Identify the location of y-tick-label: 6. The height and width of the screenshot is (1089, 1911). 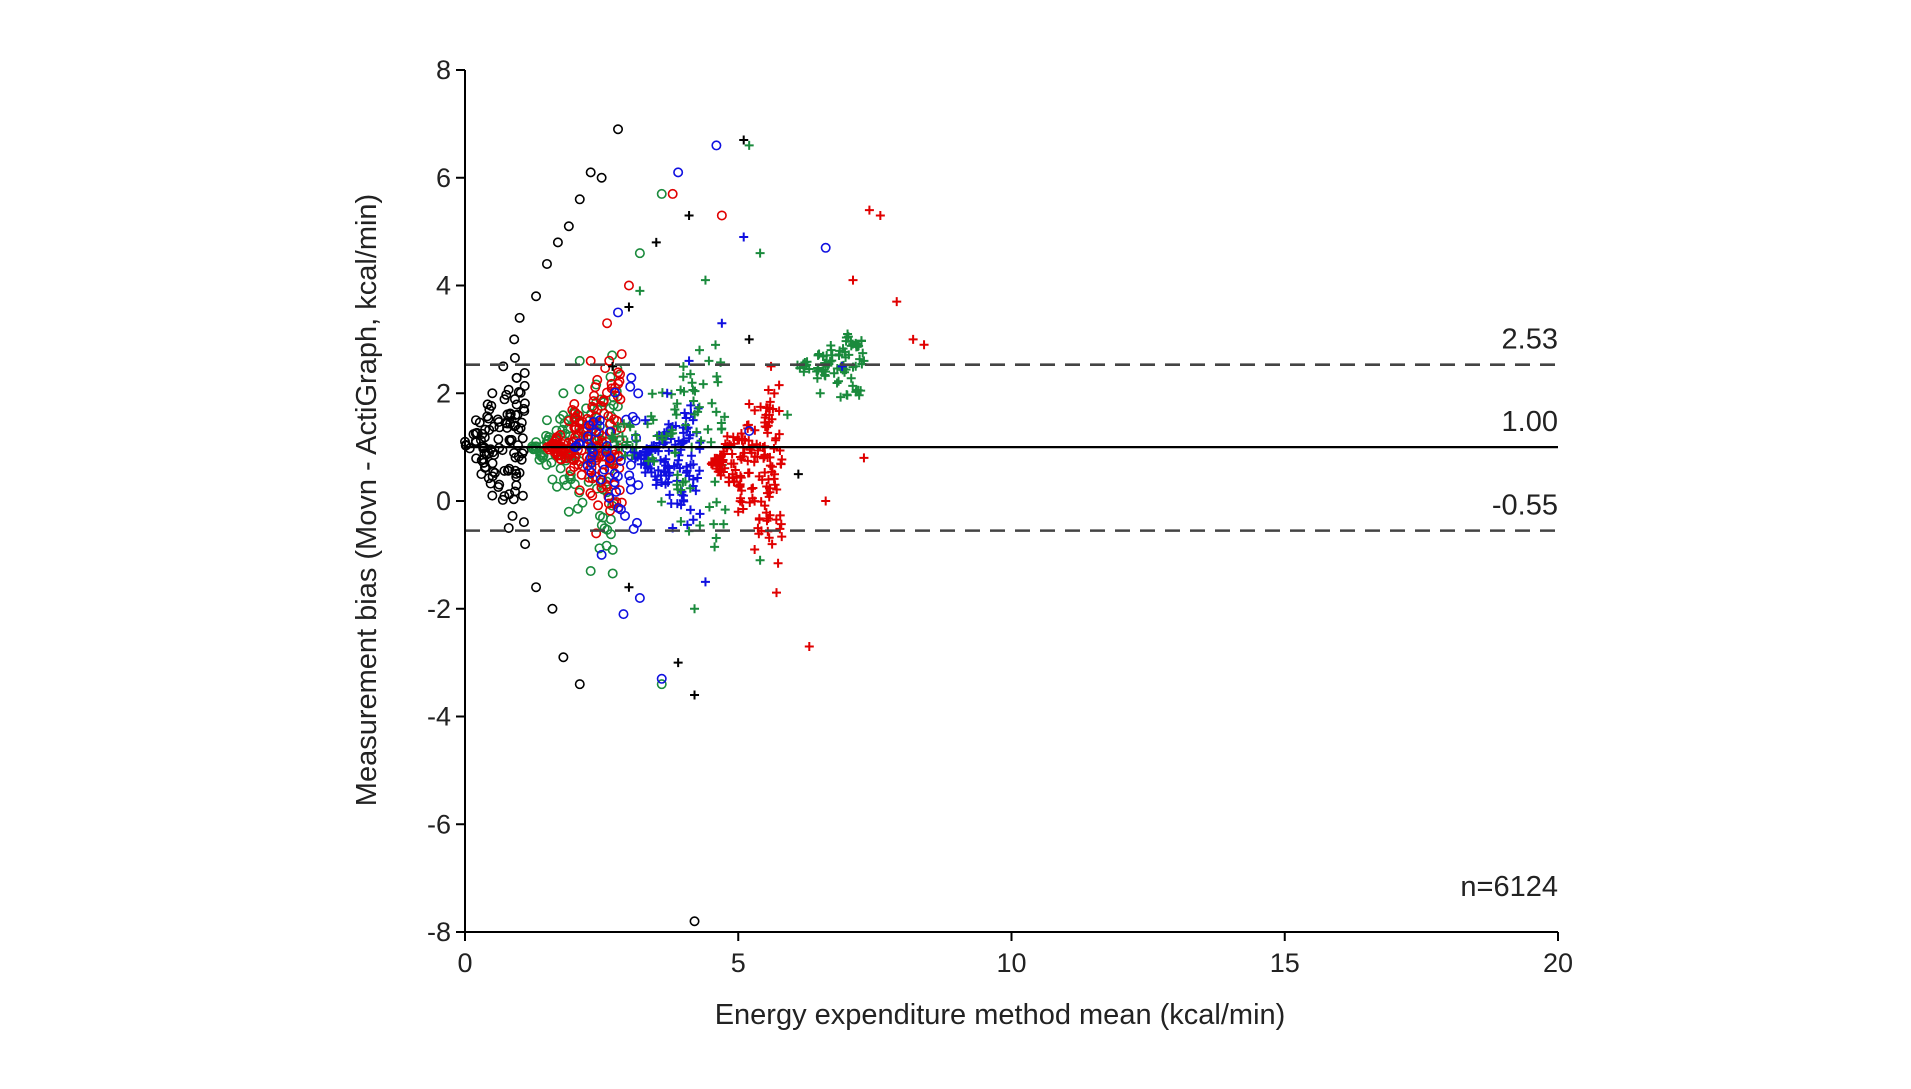
(443, 178).